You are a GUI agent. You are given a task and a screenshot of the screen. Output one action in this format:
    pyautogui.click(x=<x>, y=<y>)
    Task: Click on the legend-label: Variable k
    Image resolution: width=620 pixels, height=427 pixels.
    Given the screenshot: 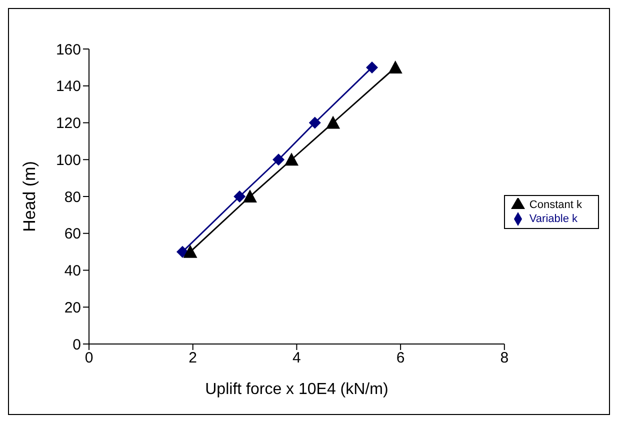 What is the action you would take?
    pyautogui.click(x=553, y=218)
    